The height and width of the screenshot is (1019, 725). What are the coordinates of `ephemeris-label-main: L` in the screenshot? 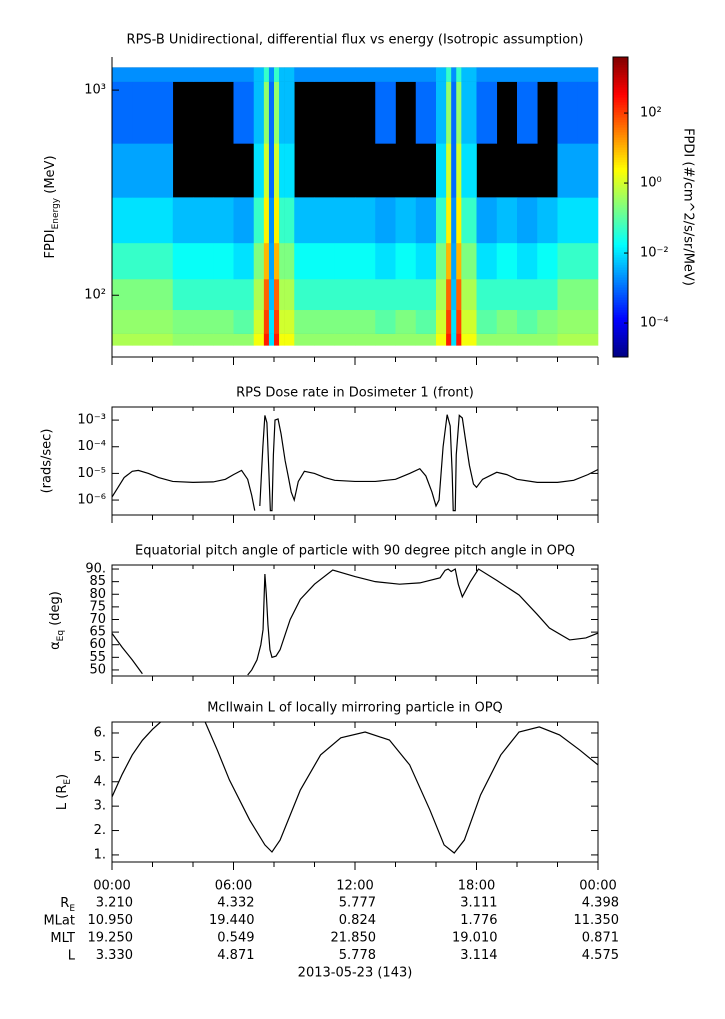 It's located at (72, 955).